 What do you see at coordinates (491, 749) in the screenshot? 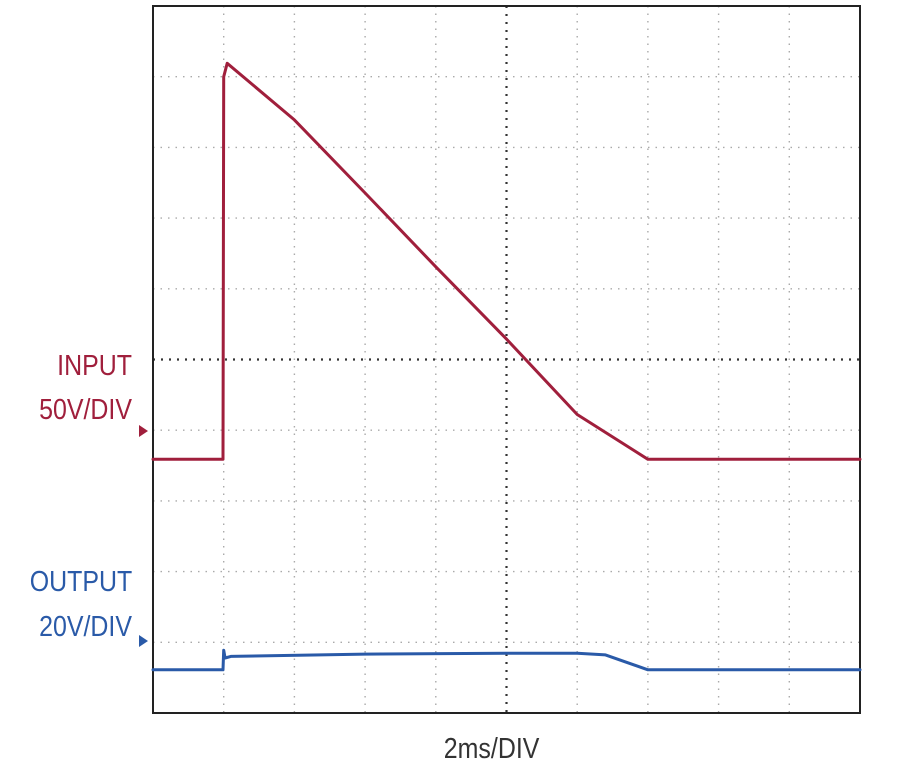
I see `x-axis-label: 2ms/DIV` at bounding box center [491, 749].